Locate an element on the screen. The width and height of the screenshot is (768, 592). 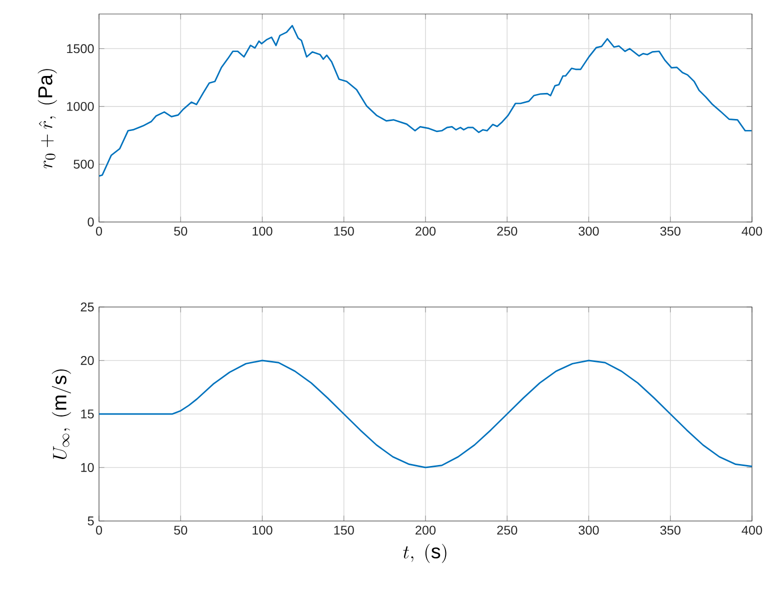
y-tick-label: 1000 is located at coordinates (80, 106).